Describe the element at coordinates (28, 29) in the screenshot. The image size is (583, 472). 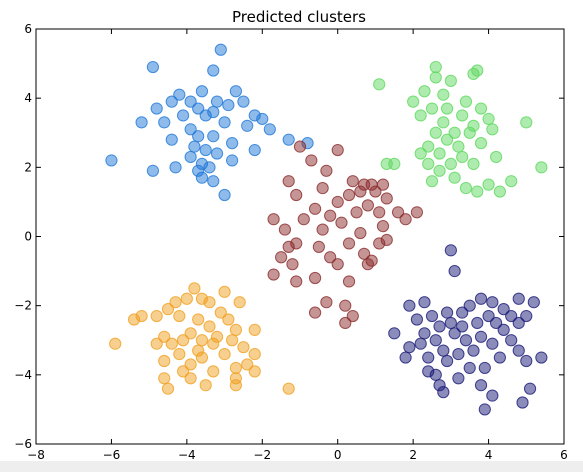
I see `y-tick-label: 6` at that location.